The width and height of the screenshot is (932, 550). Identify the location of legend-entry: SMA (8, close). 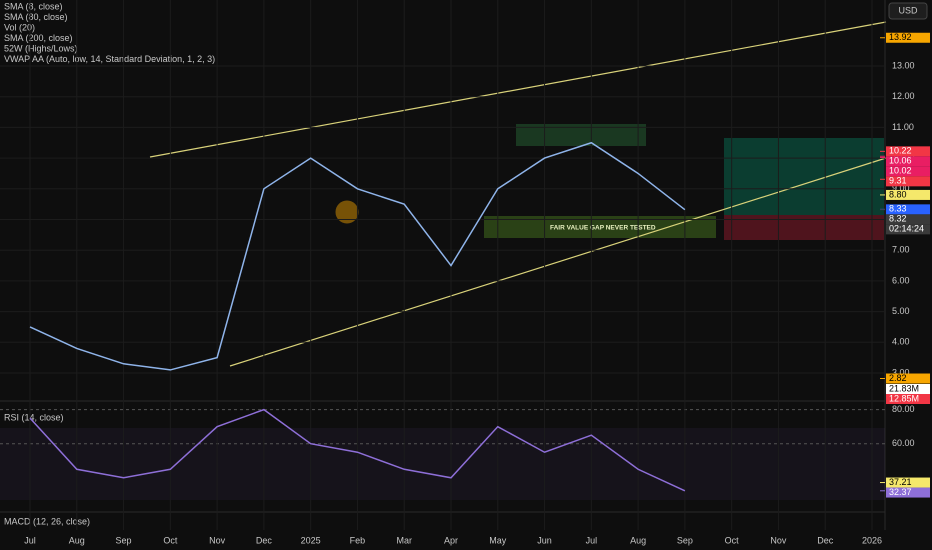
(33, 6).